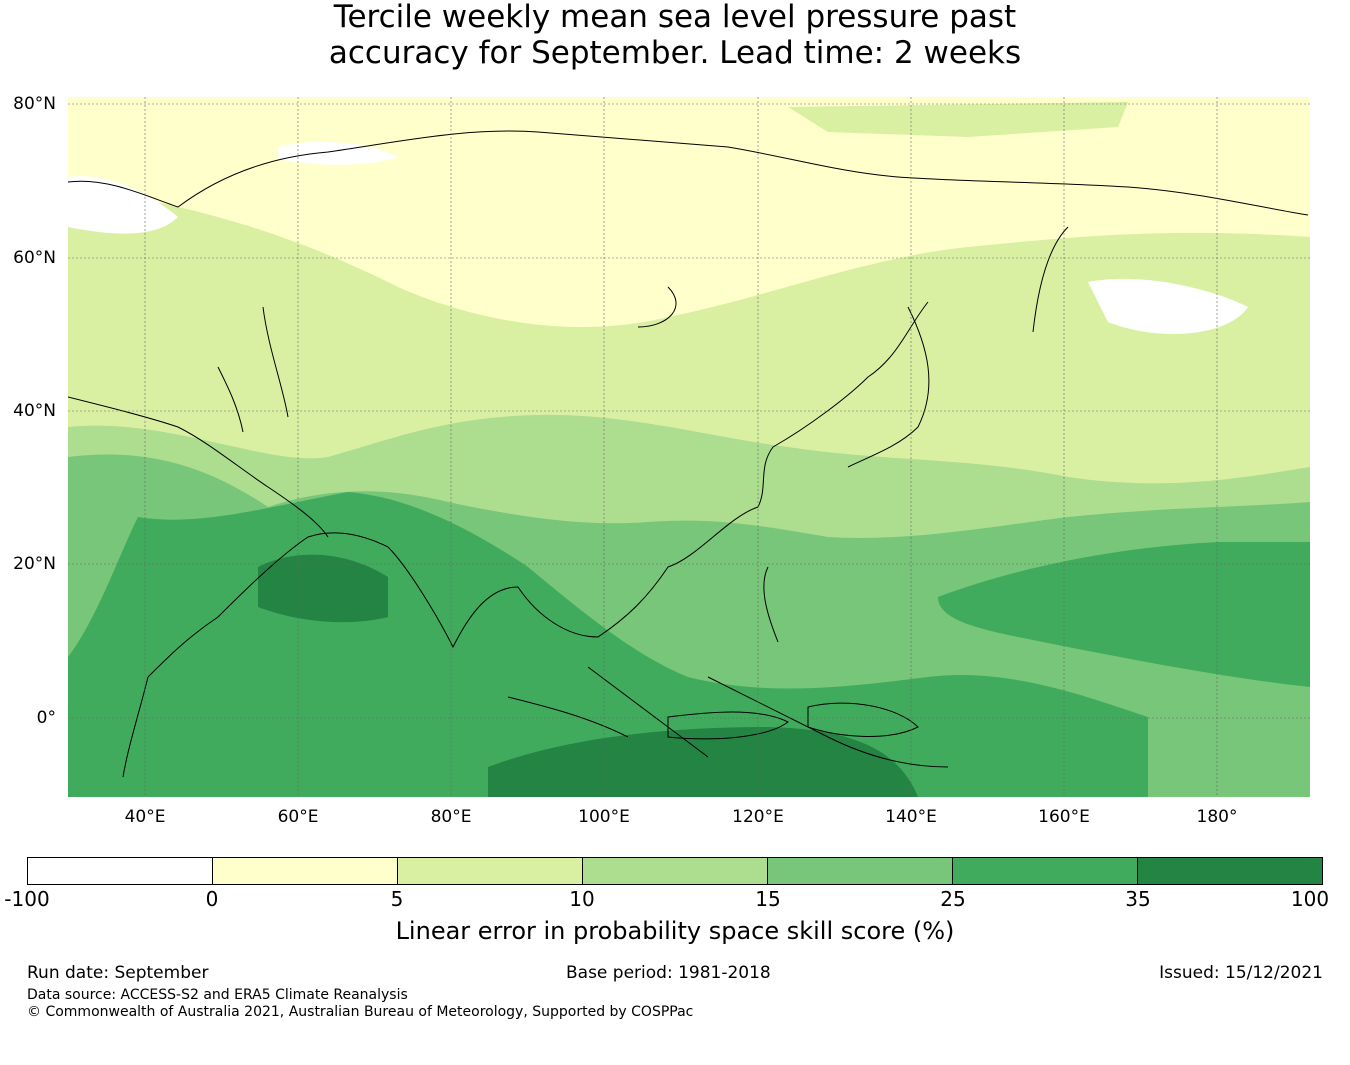  I want to click on base-period: Base period: 1981-2018, so click(668, 973).